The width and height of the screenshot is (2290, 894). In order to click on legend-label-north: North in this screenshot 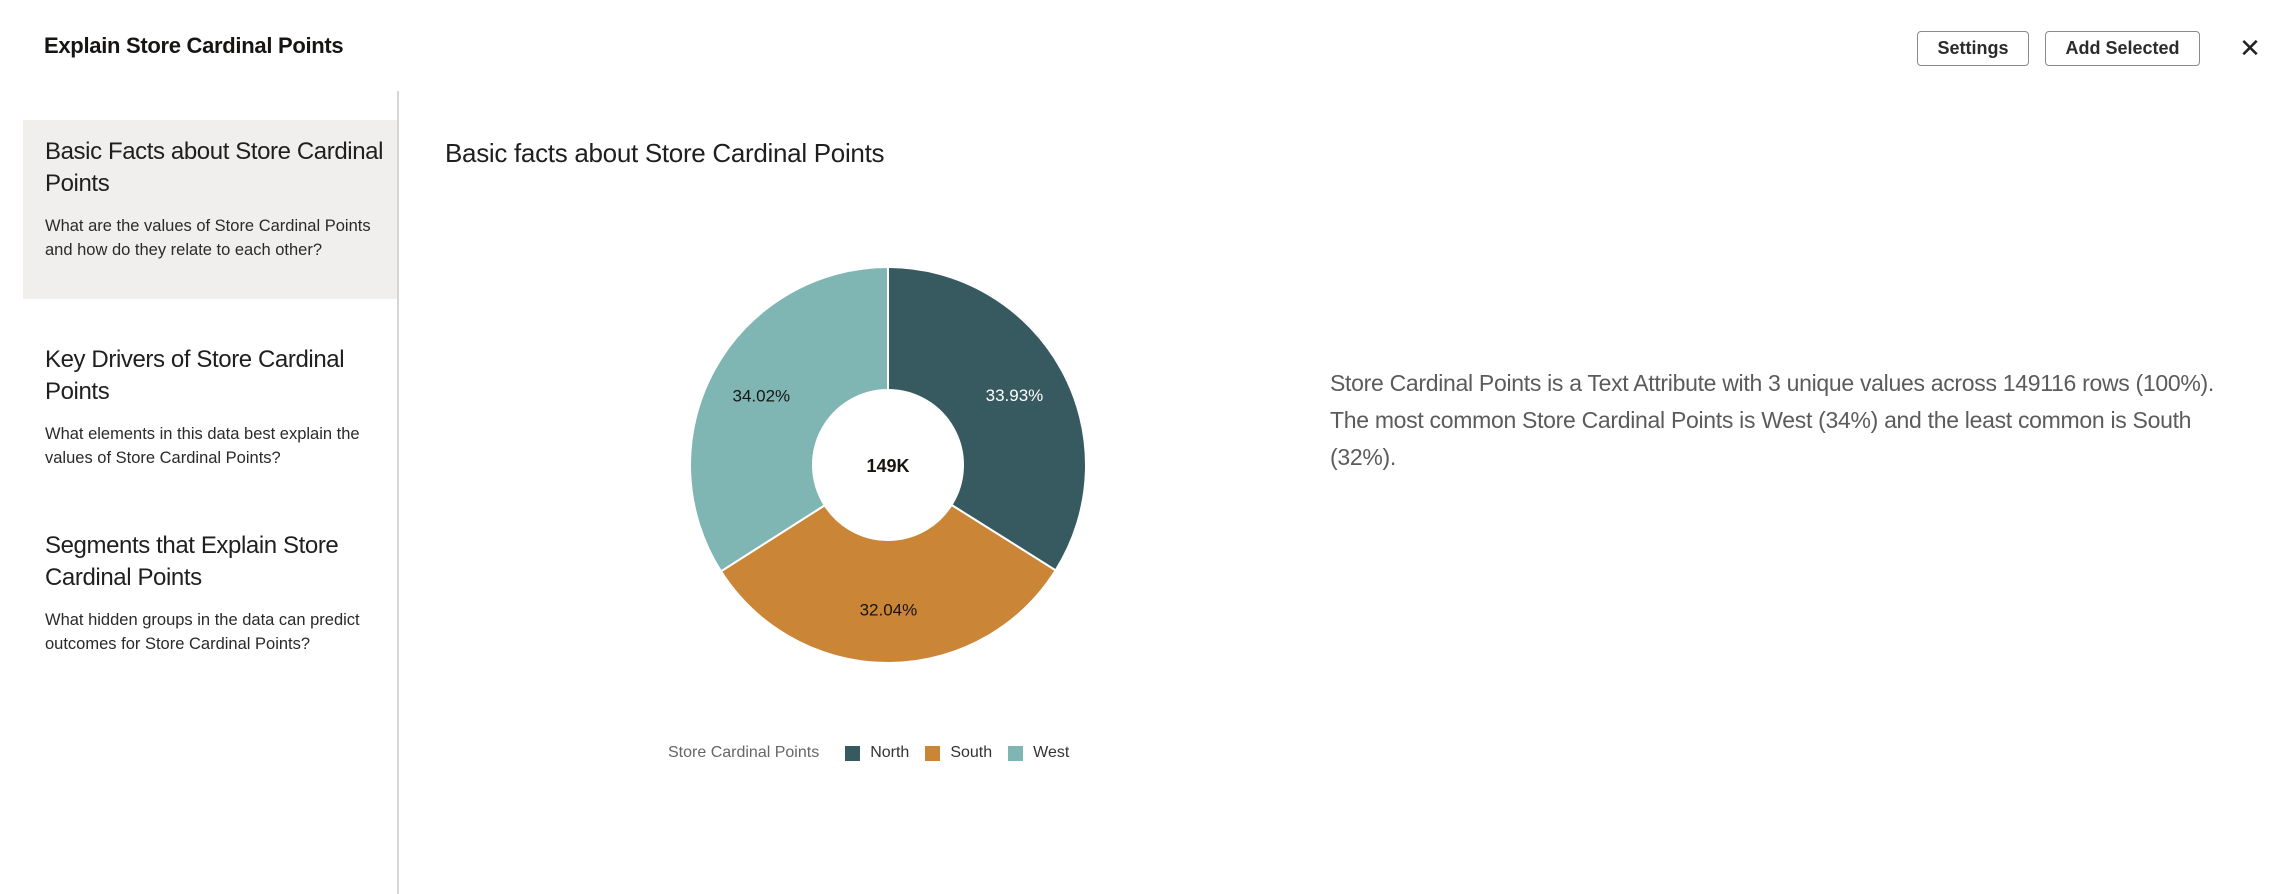, I will do `click(890, 752)`.